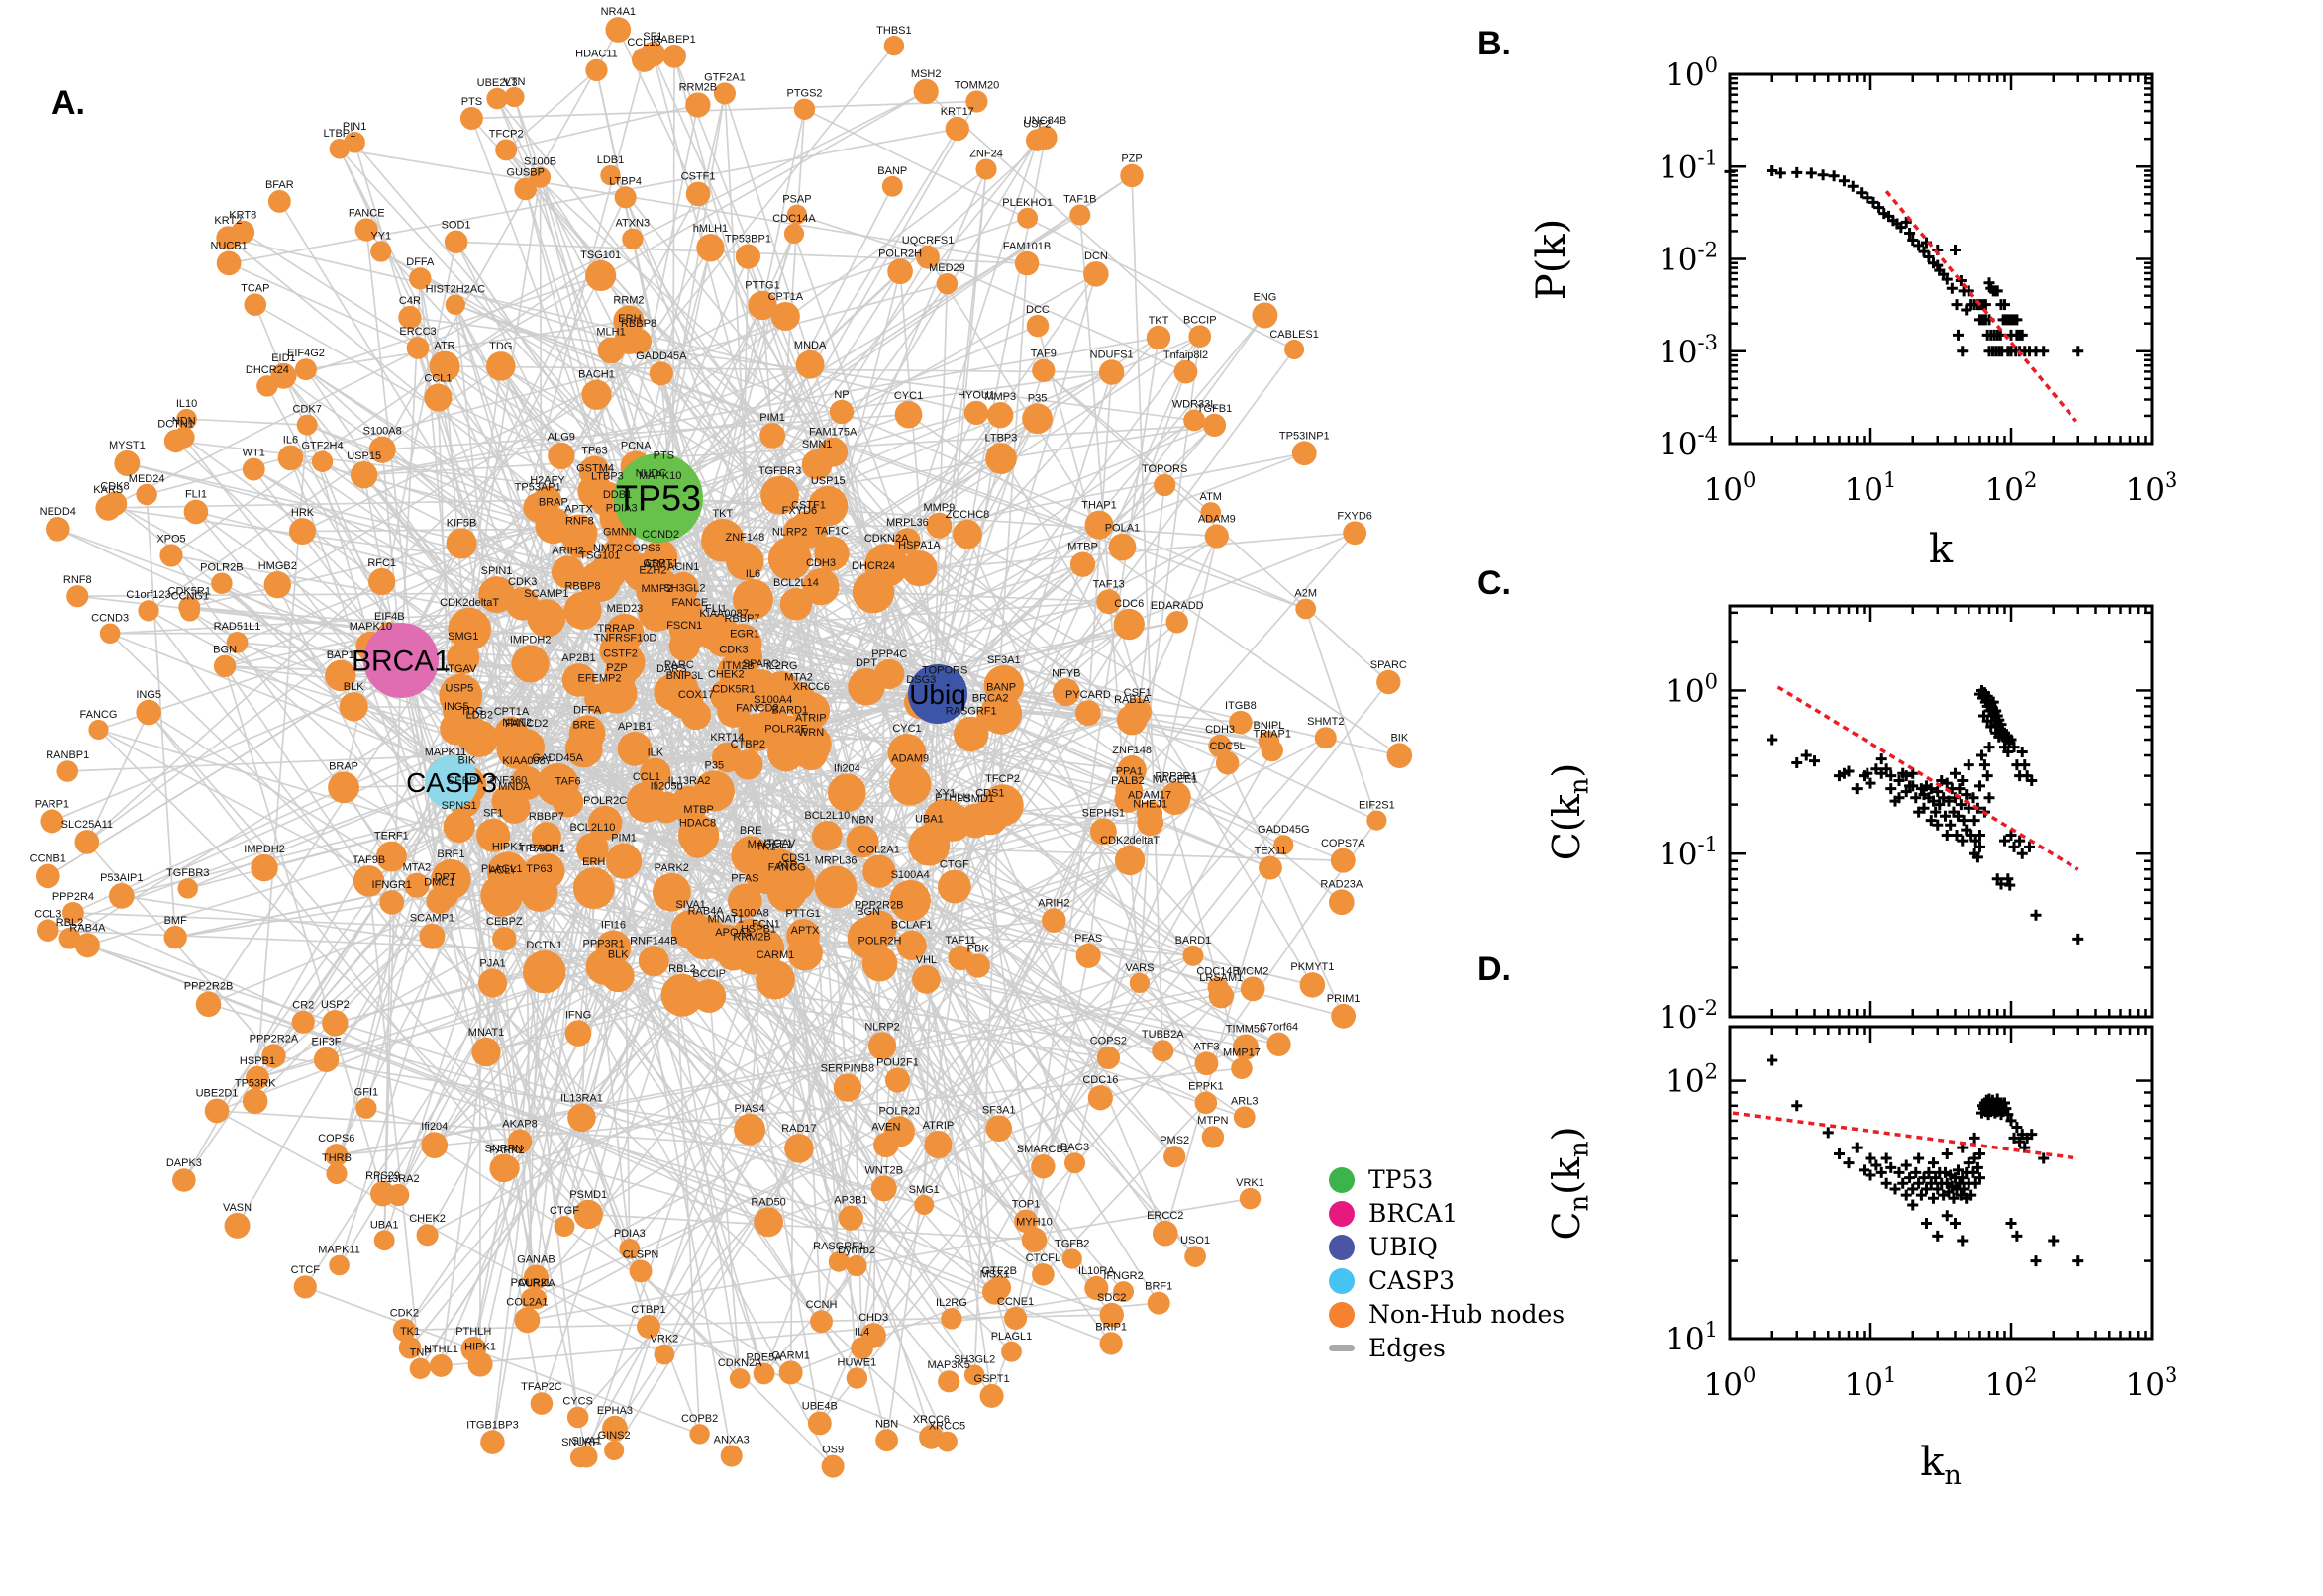  I want to click on chart-panel-c: 10-2 10-1 100 C(kn), so click(1849, 820).